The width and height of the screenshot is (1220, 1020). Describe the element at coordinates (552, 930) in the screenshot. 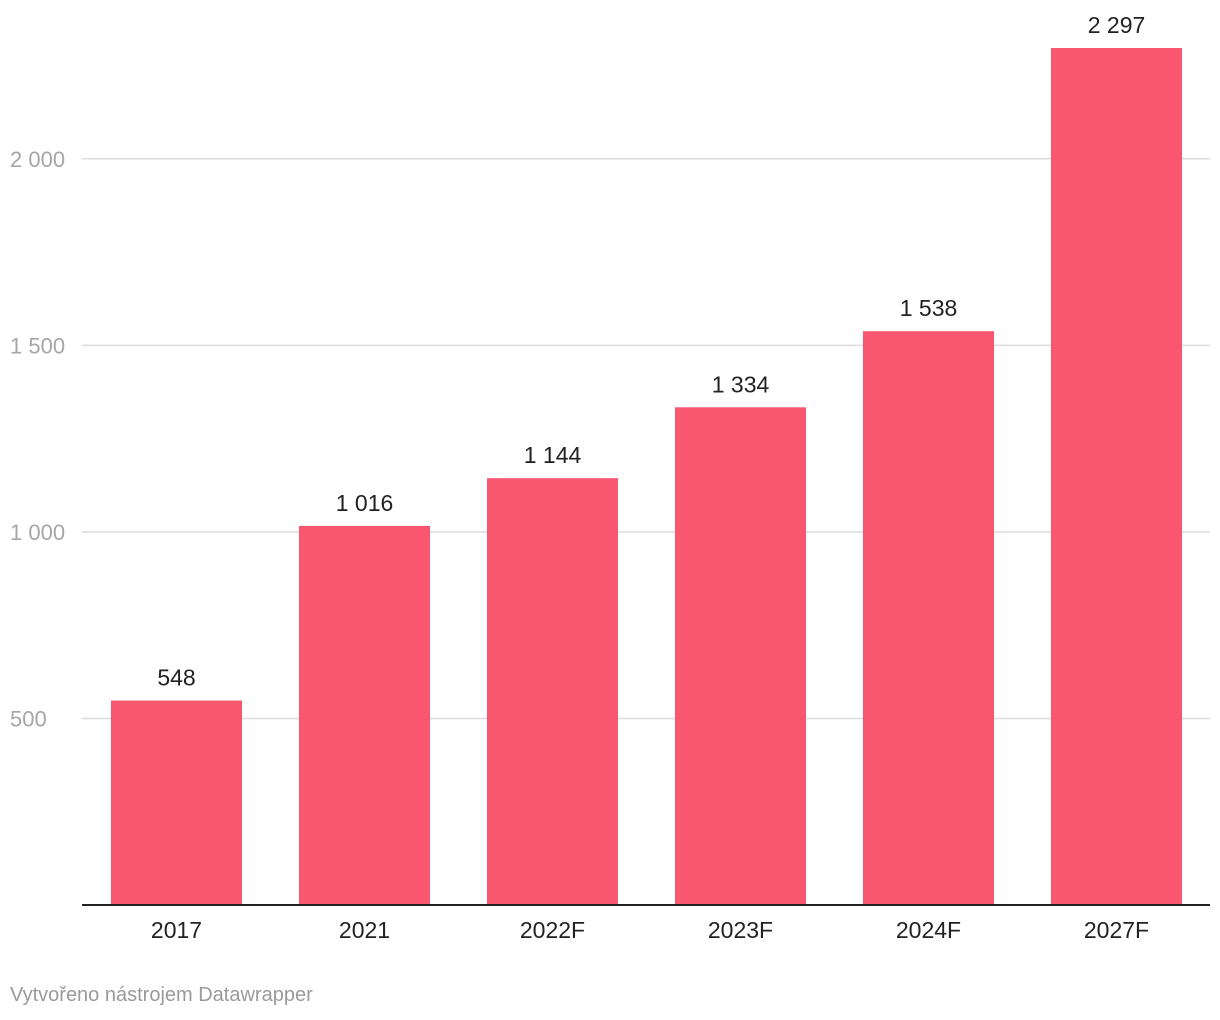

I see `x-tick-label: 2022F` at that location.